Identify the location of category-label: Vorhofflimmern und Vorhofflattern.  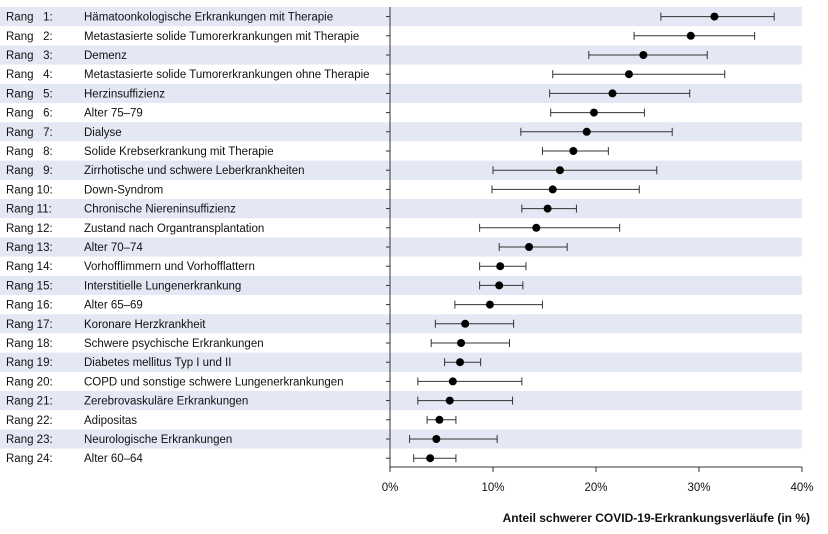
(169, 267).